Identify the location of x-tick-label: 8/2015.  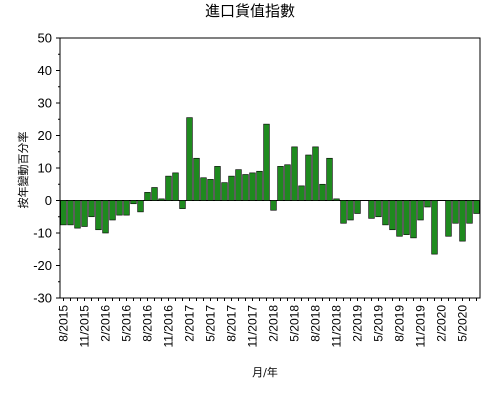
(64, 323).